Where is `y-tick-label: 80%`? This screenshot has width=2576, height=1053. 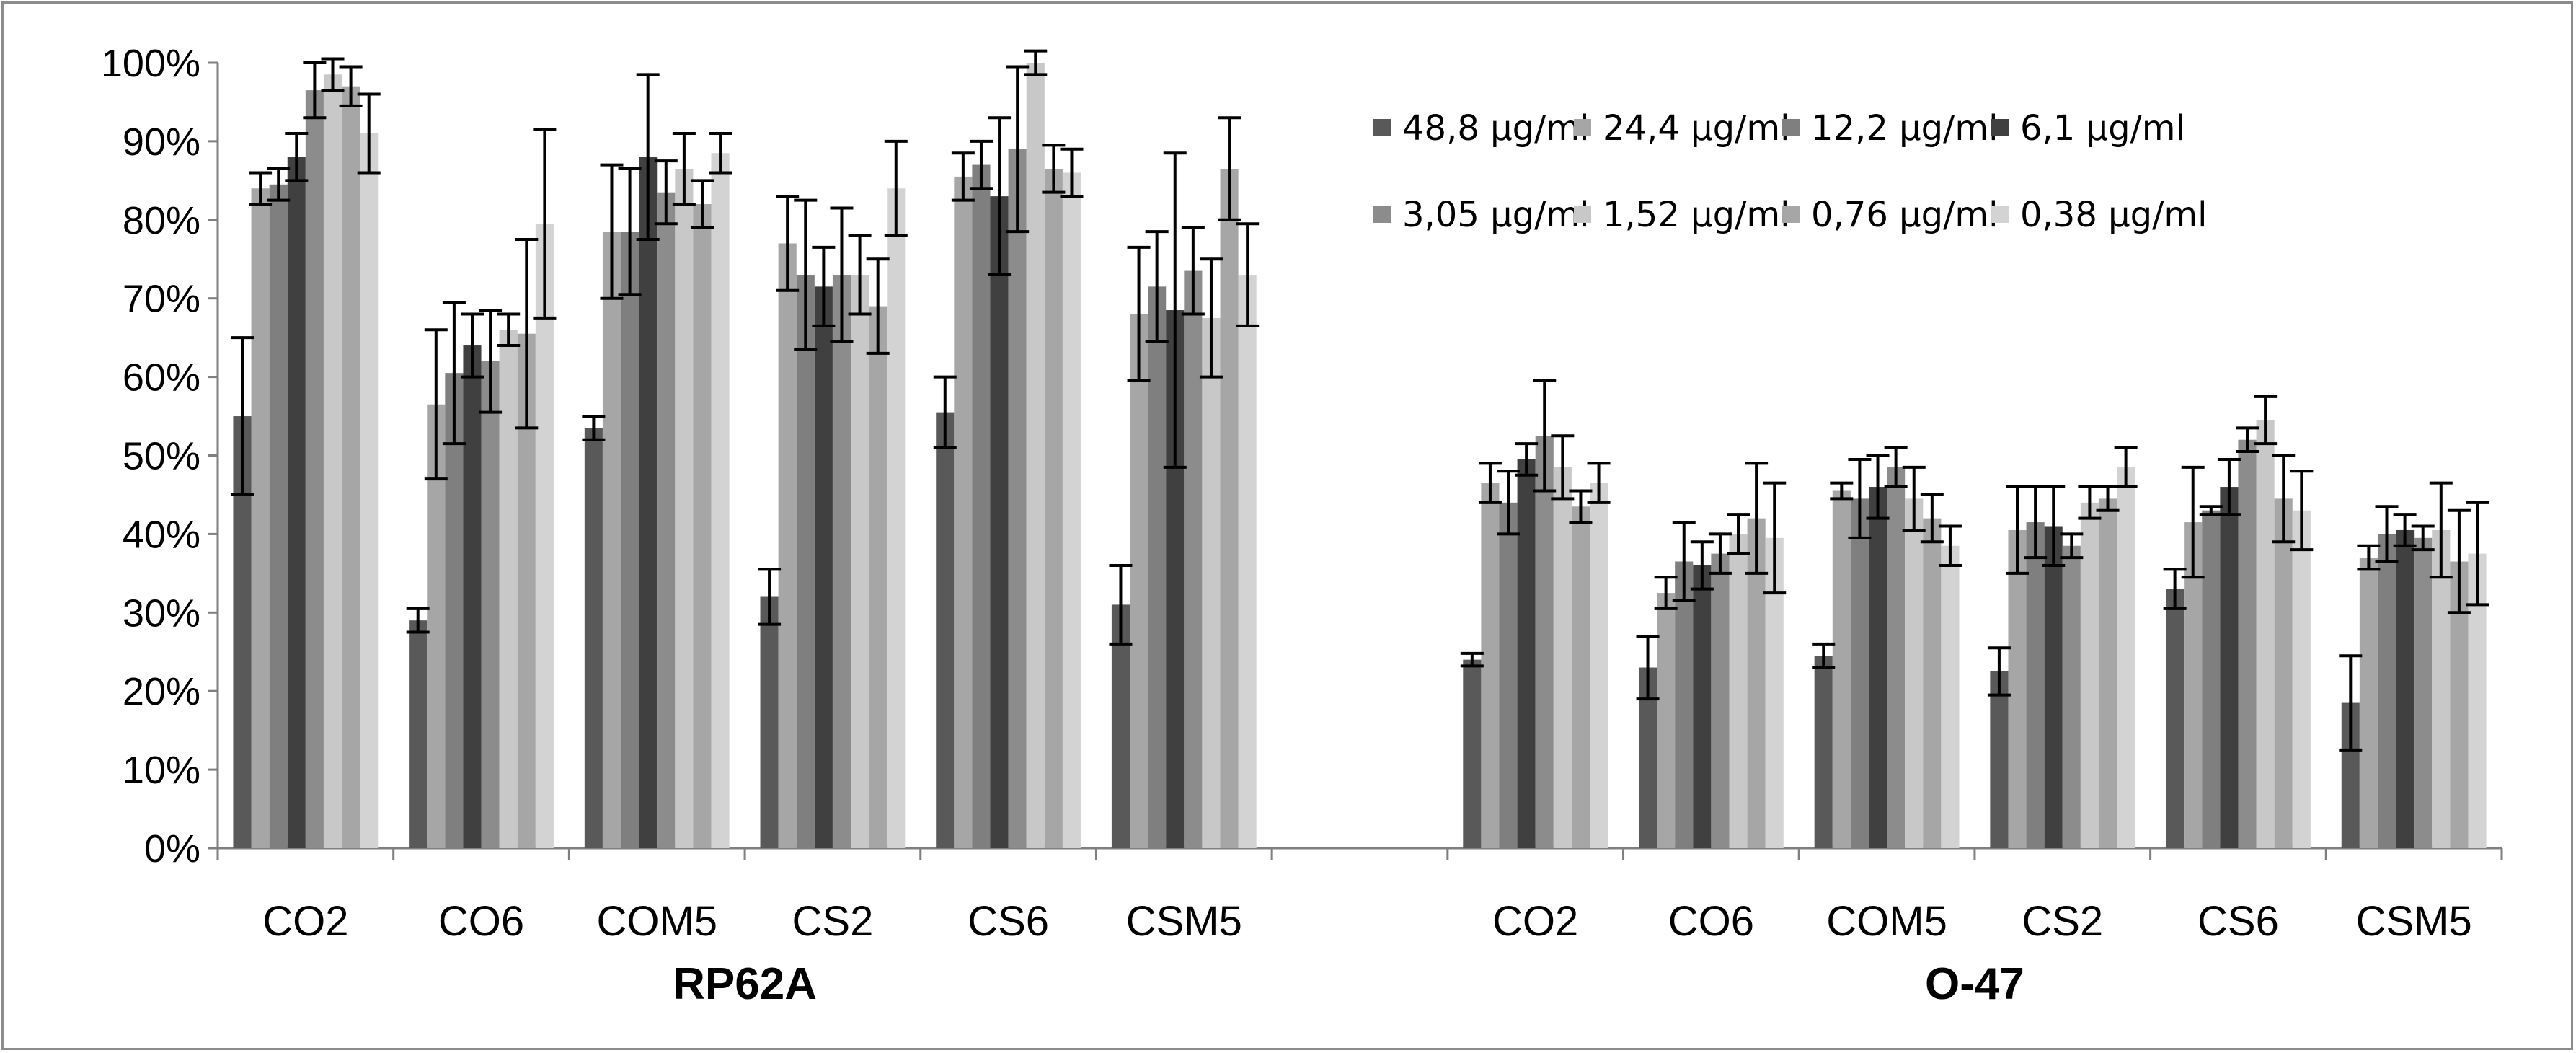
y-tick-label: 80% is located at coordinates (161, 220).